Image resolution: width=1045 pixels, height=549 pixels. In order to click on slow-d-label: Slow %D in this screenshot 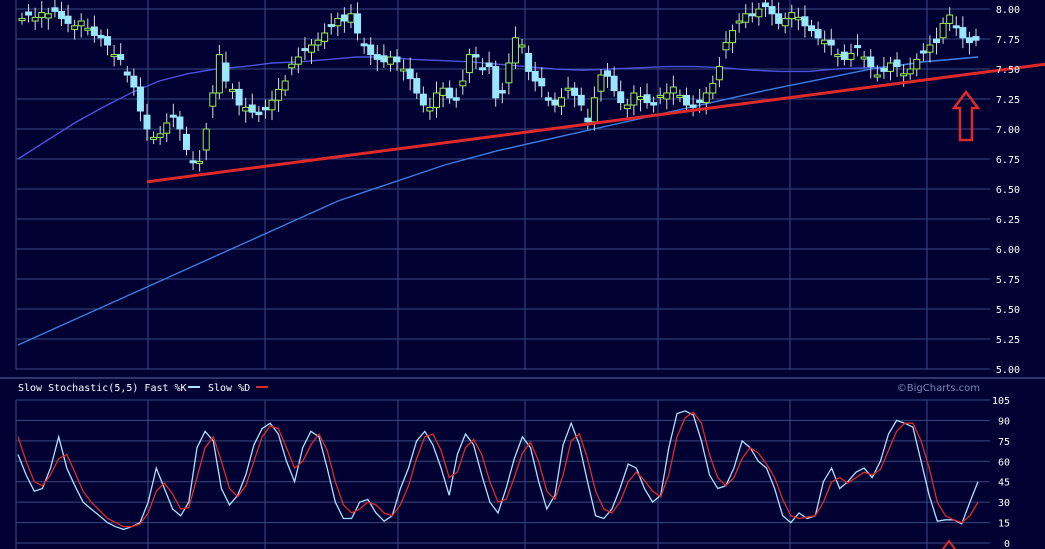, I will do `click(229, 388)`.